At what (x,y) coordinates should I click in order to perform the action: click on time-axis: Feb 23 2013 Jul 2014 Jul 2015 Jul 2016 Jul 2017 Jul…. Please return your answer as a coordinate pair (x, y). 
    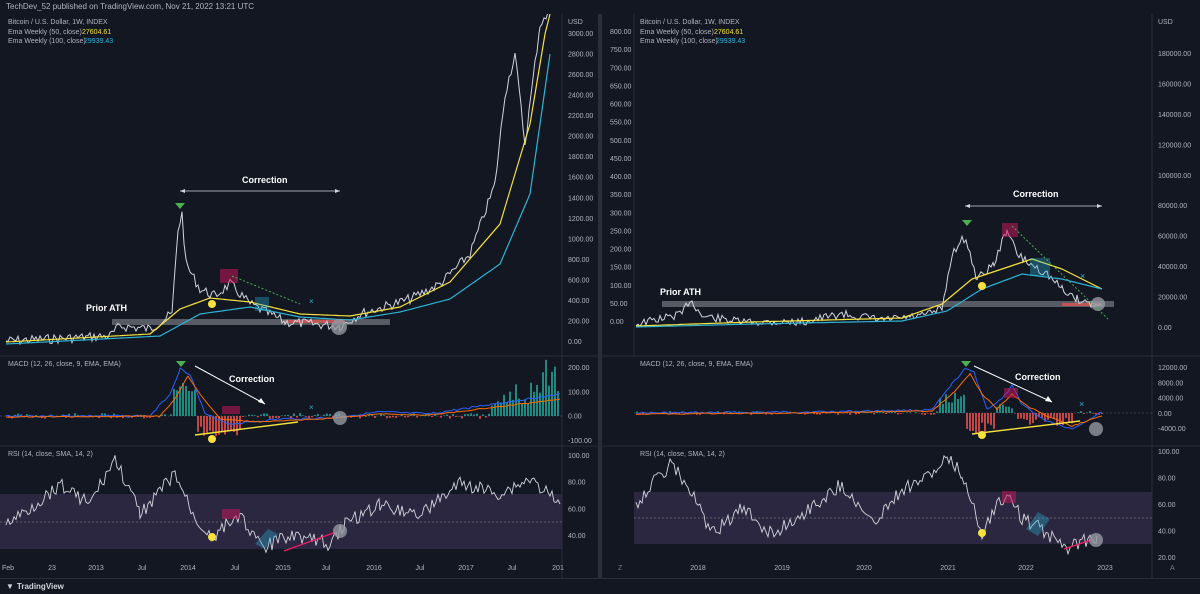
    Looking at the image, I should click on (283, 568).